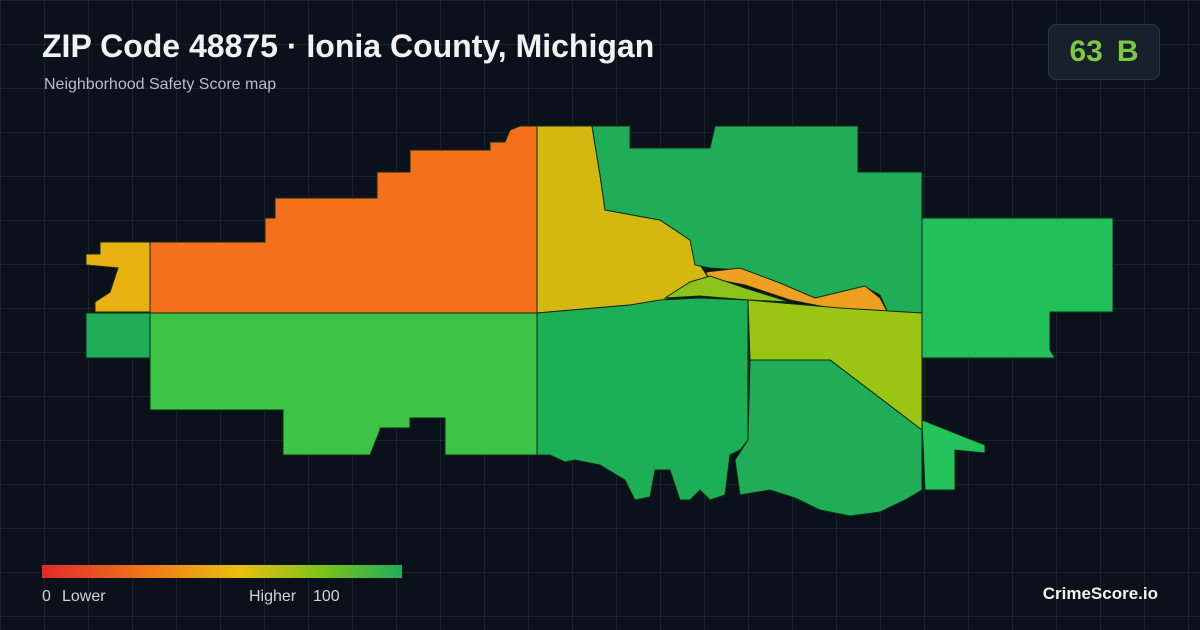  Describe the element at coordinates (1104, 52) in the screenshot. I see `score-badge: 63 B` at that location.